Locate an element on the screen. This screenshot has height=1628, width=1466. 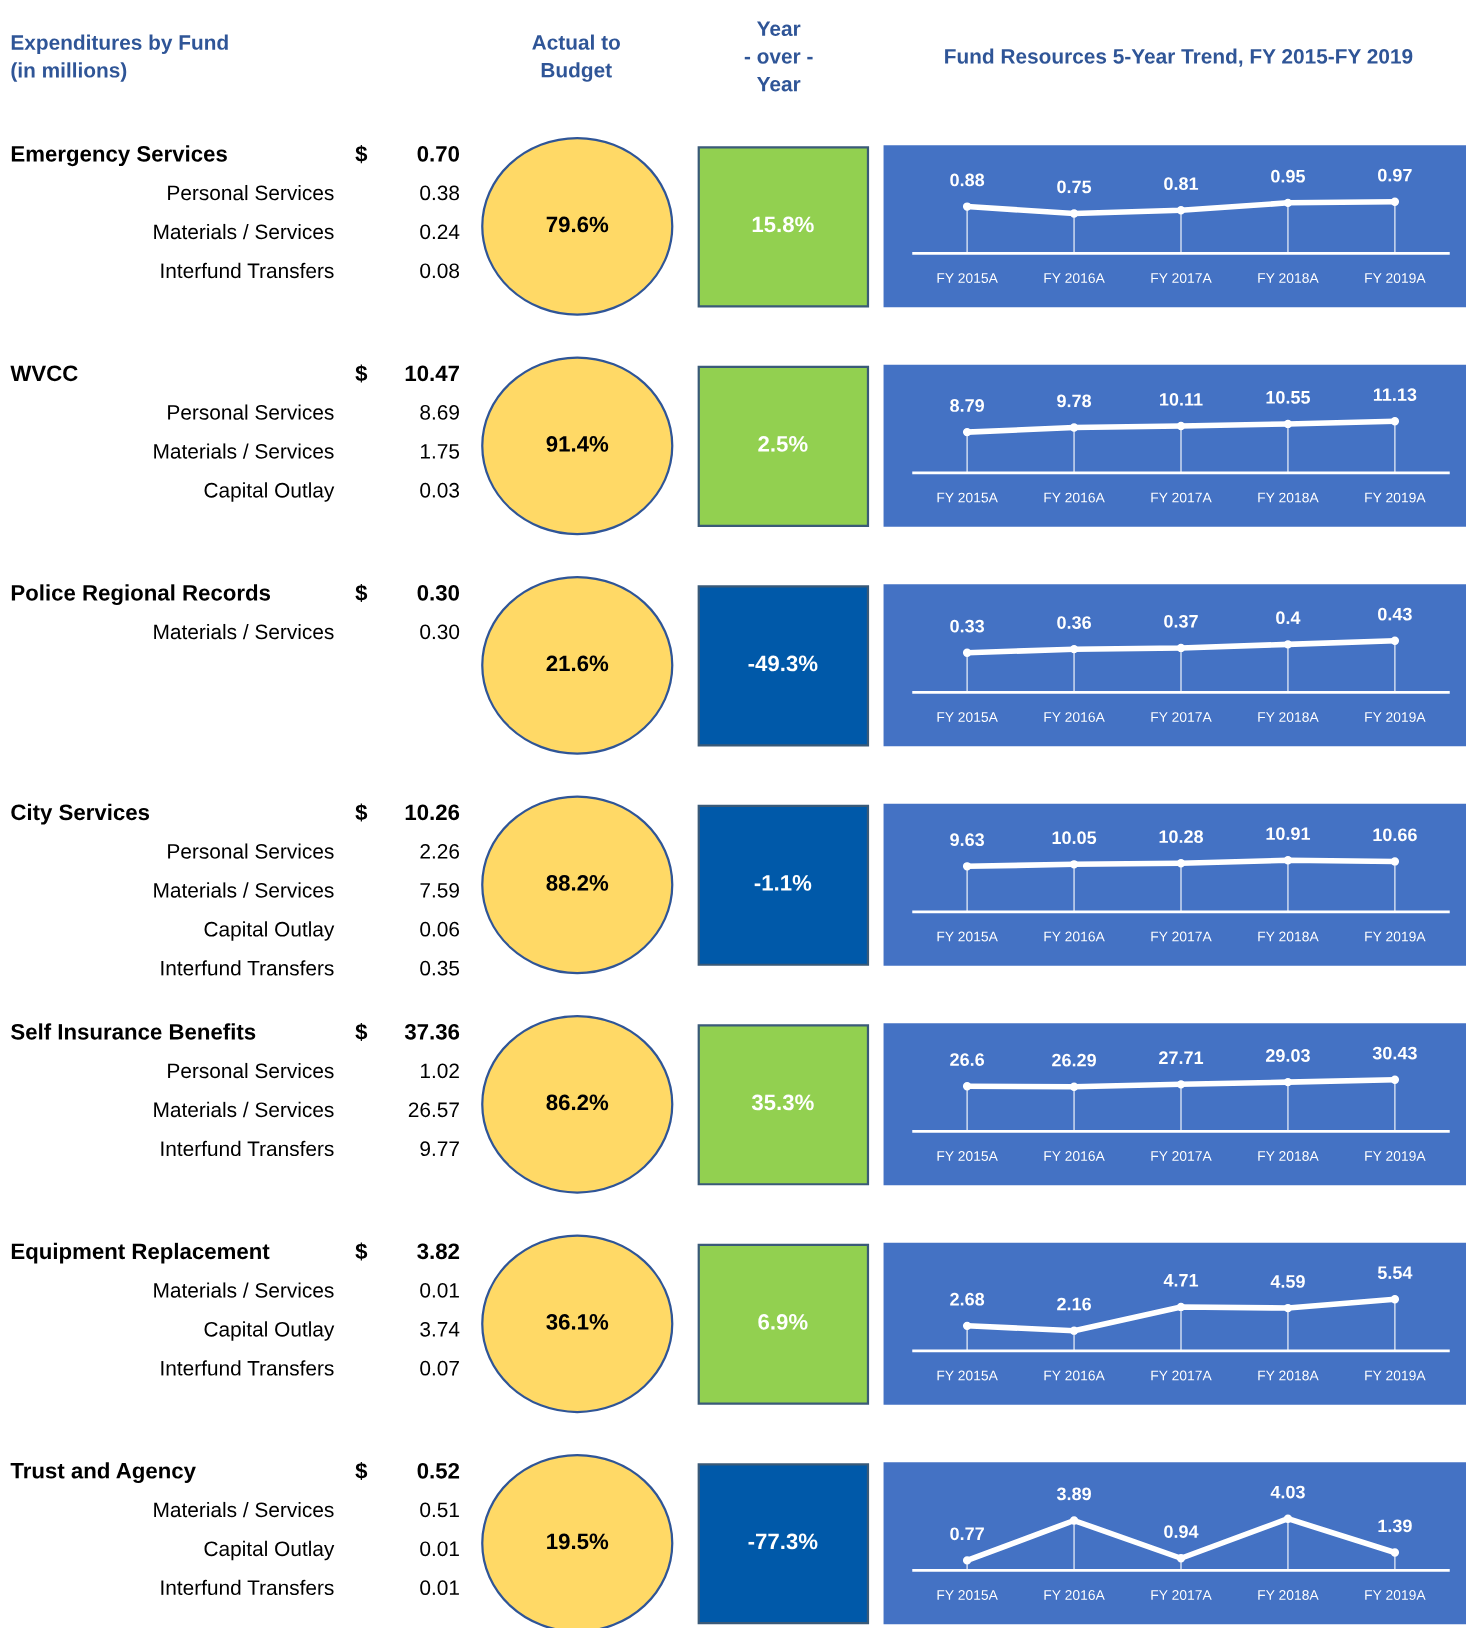
text: Police Regional Records is located at coordinates (141, 595).